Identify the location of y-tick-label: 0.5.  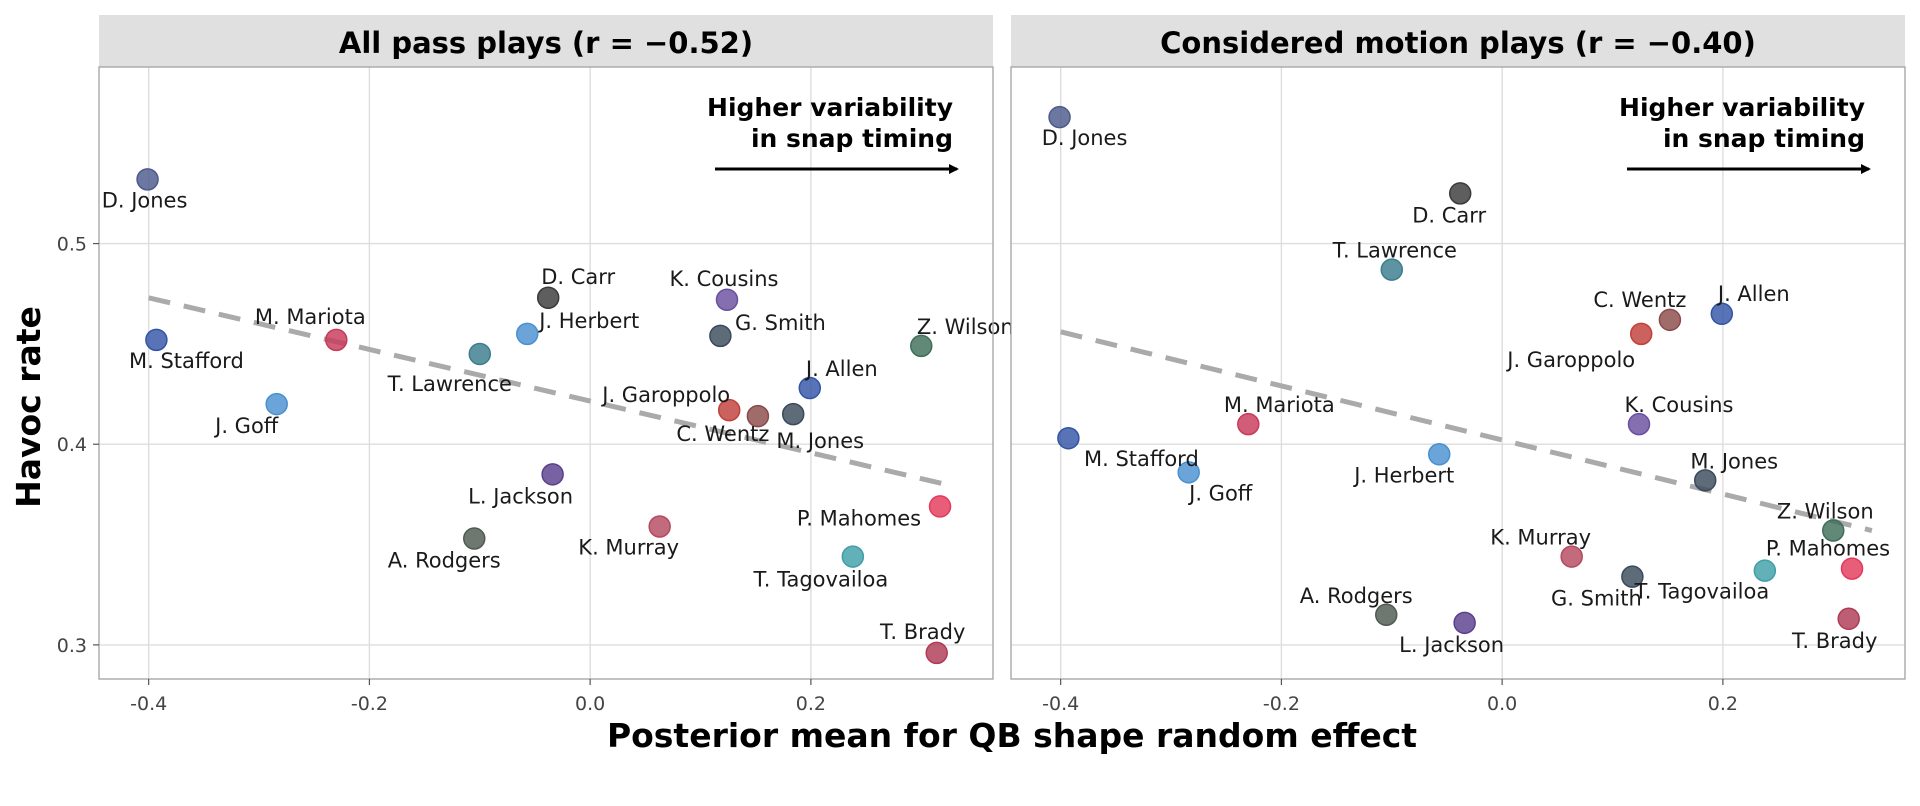
(72, 245).